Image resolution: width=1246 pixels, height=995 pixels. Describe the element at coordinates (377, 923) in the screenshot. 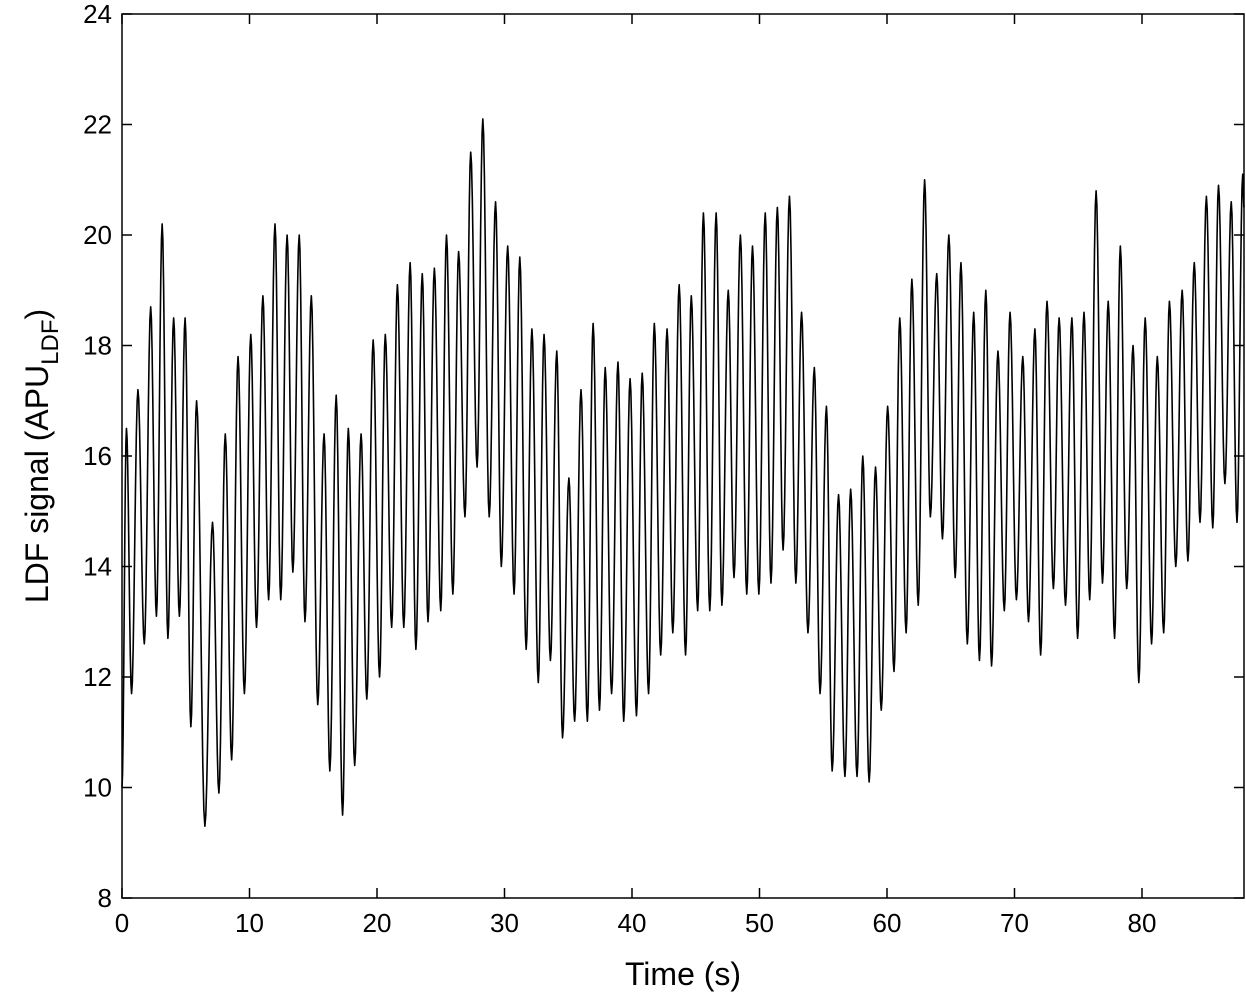

I see `x-tick-label: 20` at that location.